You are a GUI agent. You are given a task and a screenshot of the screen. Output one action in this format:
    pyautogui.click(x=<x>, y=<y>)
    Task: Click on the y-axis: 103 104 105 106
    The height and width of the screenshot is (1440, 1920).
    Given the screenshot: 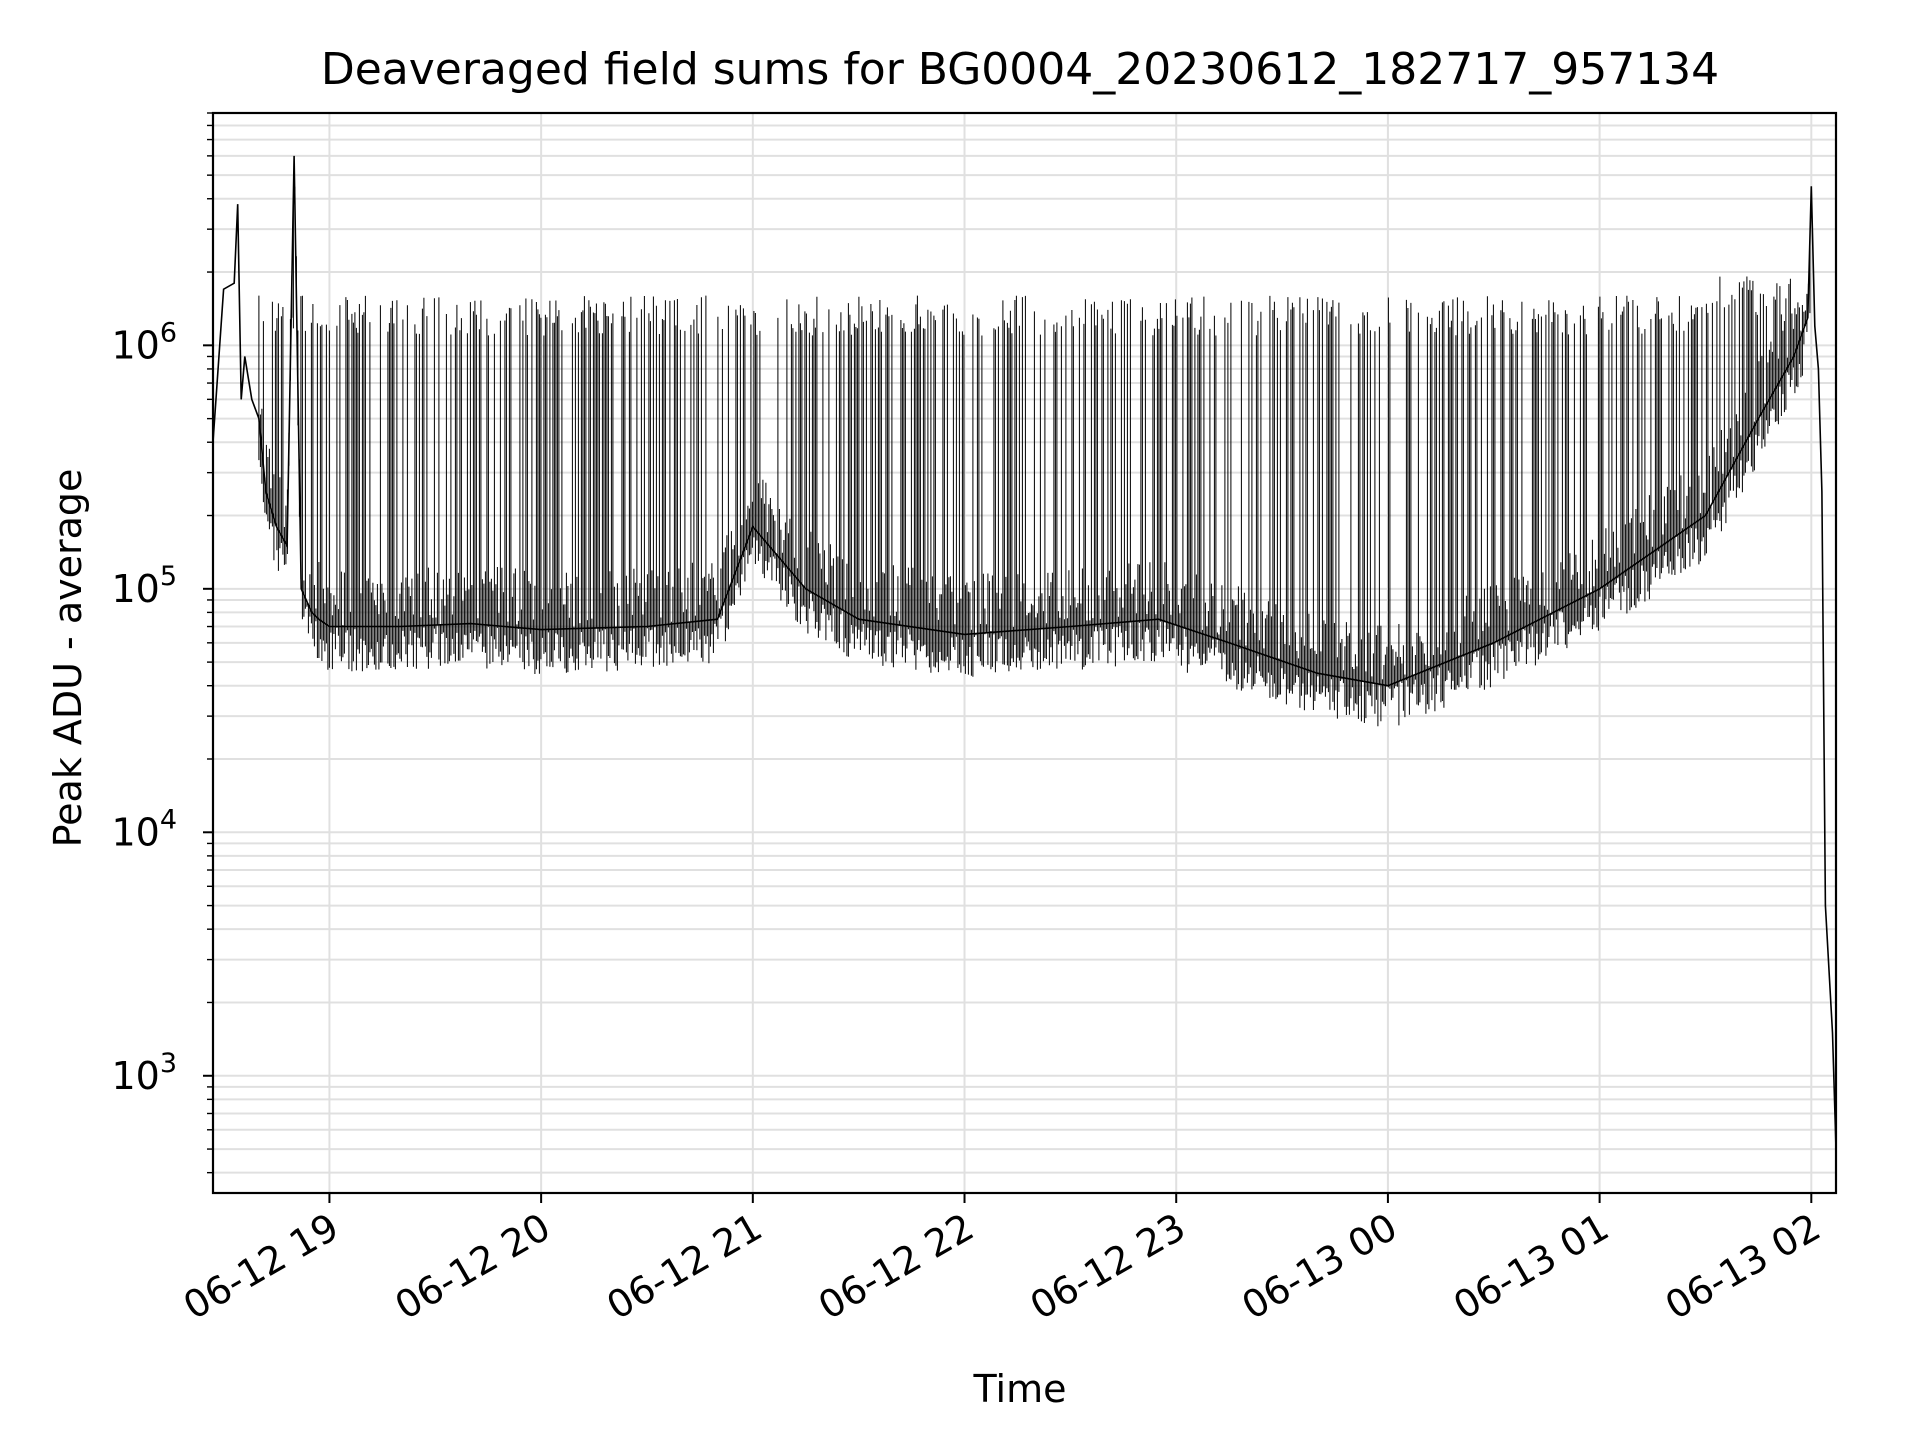 What is the action you would take?
    pyautogui.click(x=162, y=643)
    